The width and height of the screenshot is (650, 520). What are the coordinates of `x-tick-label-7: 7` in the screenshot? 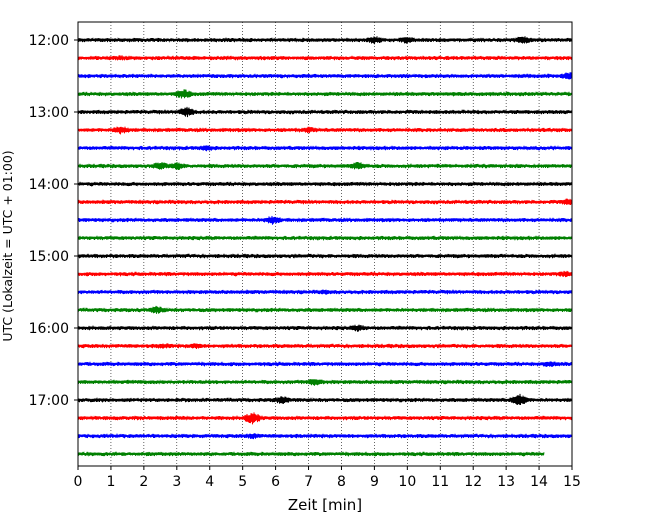 It's located at (308, 482).